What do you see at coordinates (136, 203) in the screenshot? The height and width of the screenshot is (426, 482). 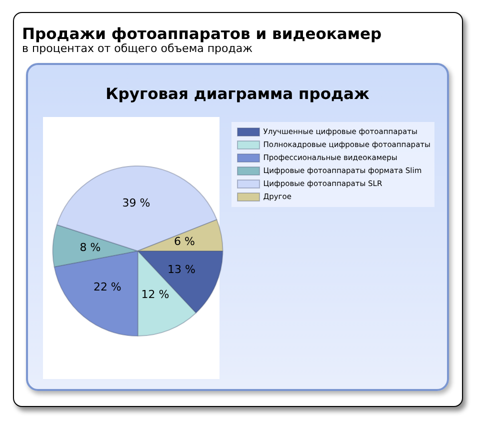 I see `data-label: 39 %` at bounding box center [136, 203].